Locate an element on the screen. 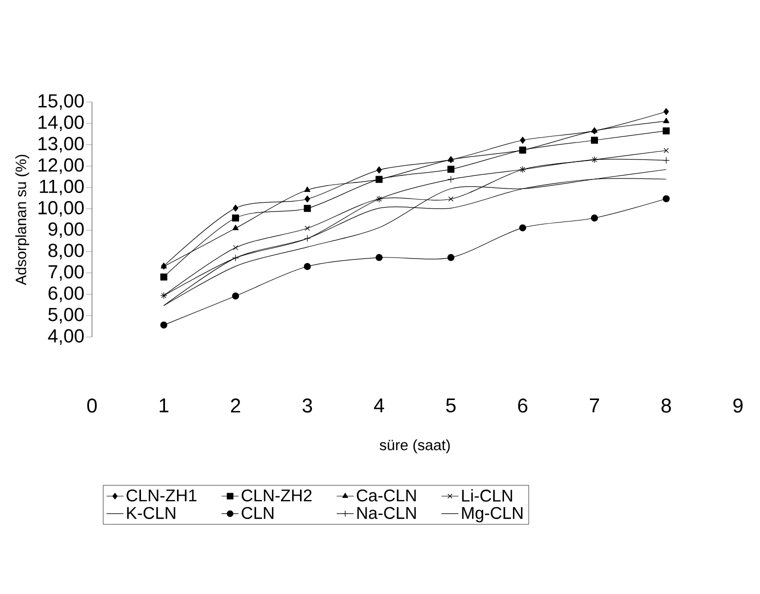 This screenshot has height=594, width=760. x-tick-label: 1 is located at coordinates (164, 405).